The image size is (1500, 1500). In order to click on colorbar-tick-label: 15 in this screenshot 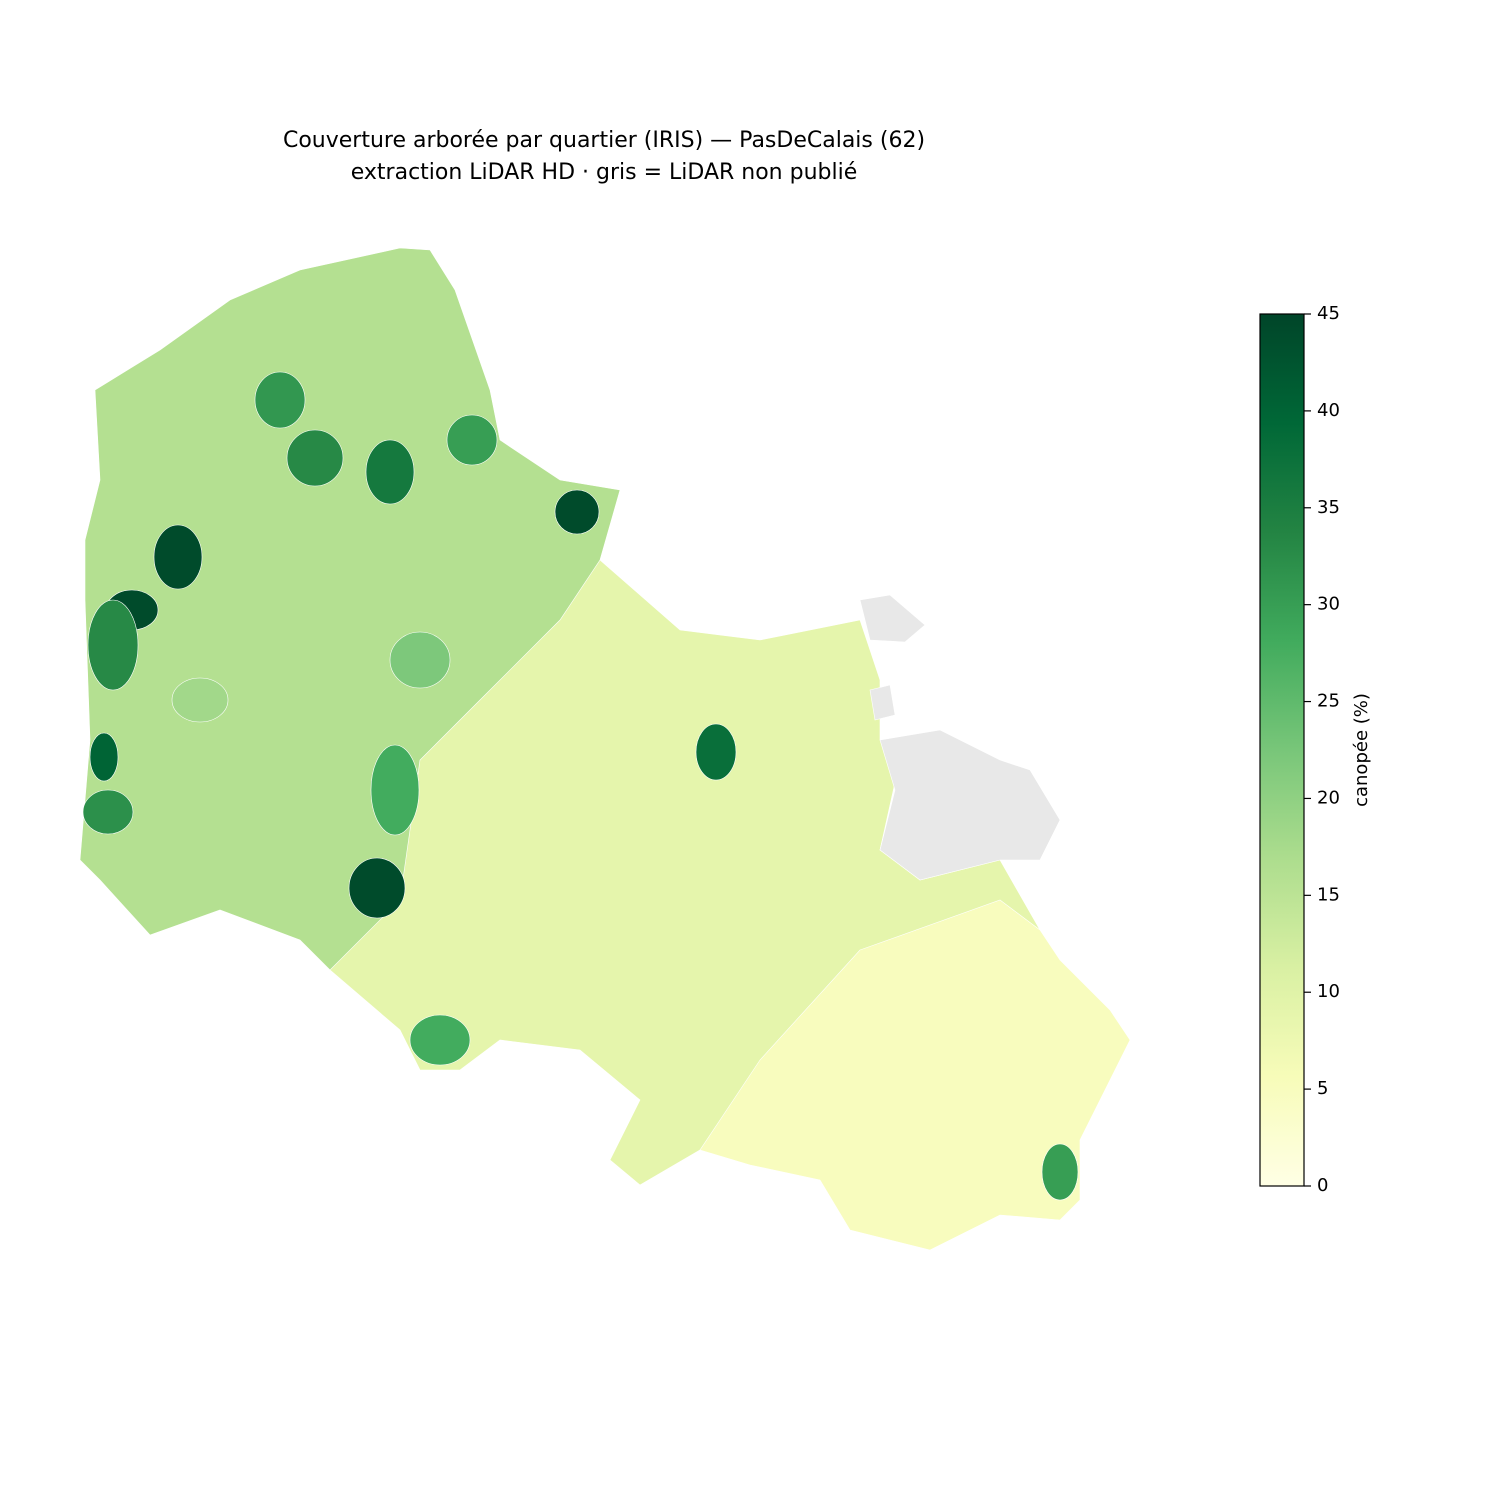, I will do `click(1328, 894)`.